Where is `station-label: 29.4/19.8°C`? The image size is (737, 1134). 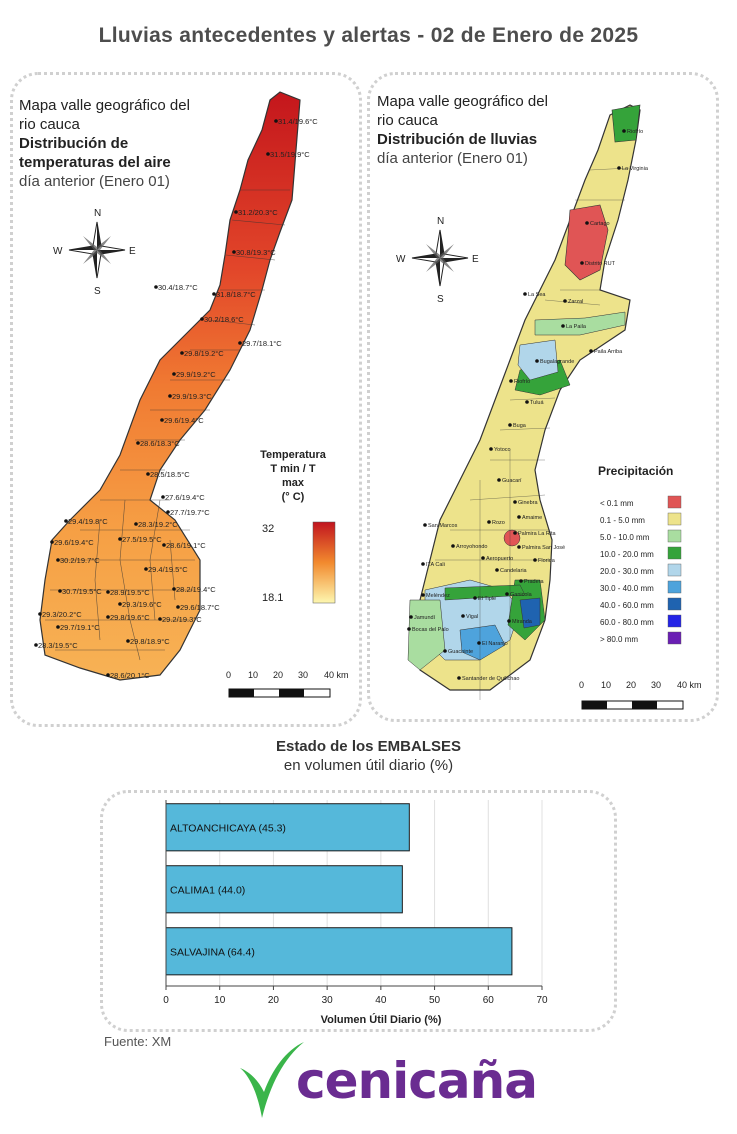 station-label: 29.4/19.8°C is located at coordinates (88, 521).